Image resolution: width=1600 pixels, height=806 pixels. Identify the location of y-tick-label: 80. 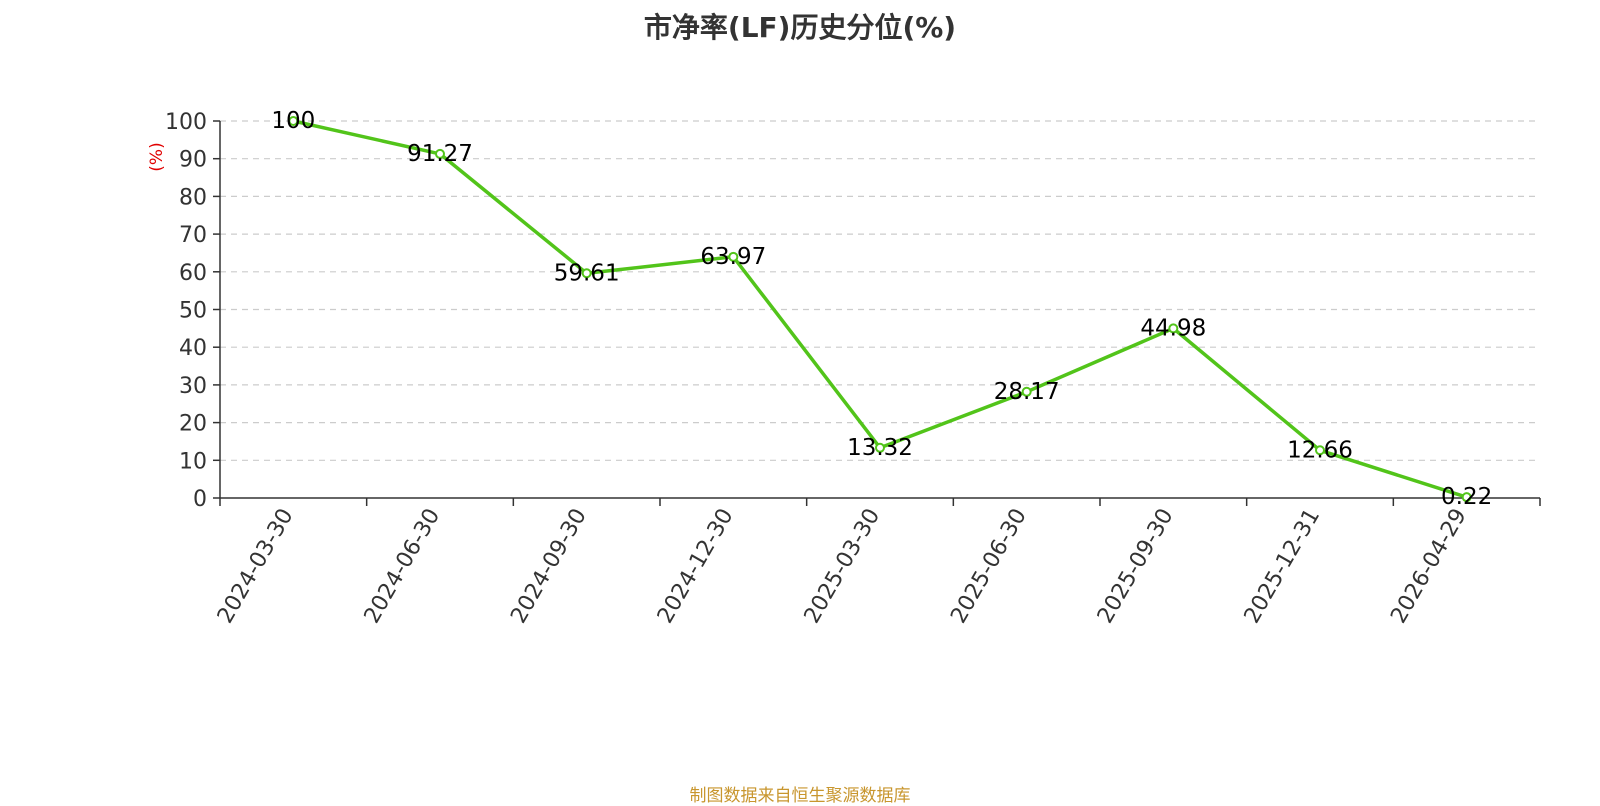
(193, 197).